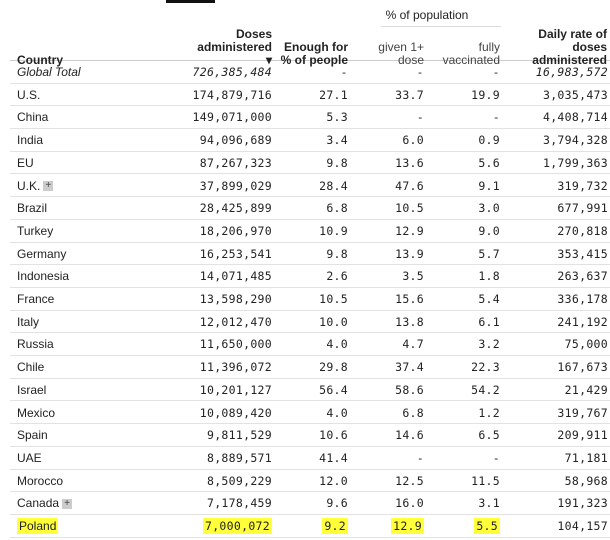  What do you see at coordinates (100, 254) in the screenshot?
I see `cell-country: Germany` at bounding box center [100, 254].